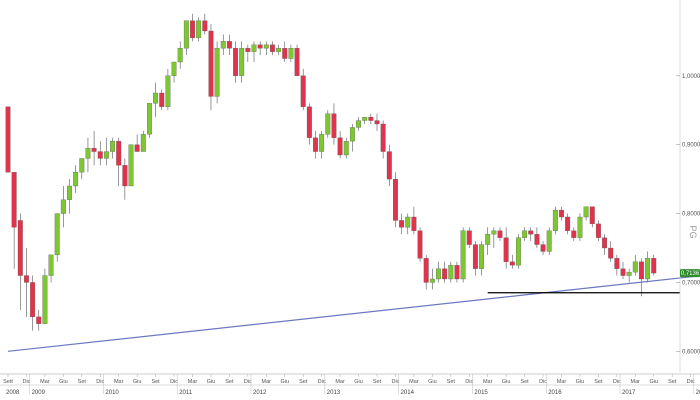 Image resolution: width=700 pixels, height=400 pixels. Describe the element at coordinates (408, 393) in the screenshot. I see `x-year-label: 2014` at that location.